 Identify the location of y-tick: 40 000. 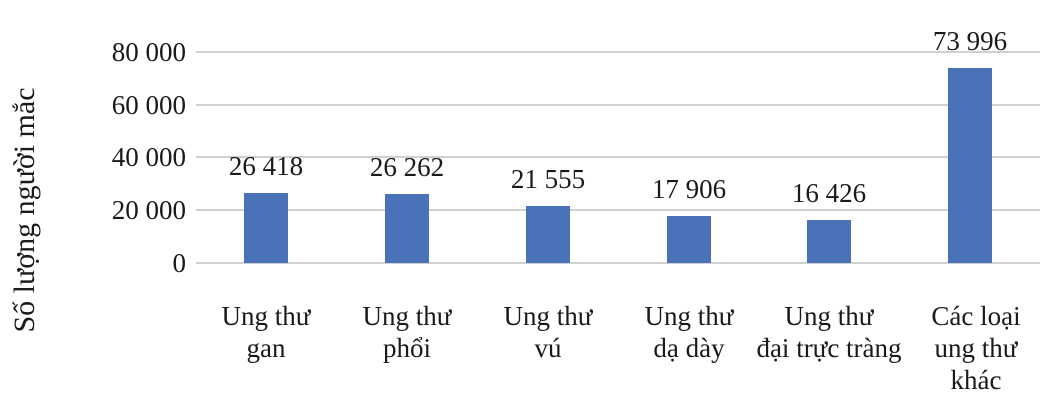
(148, 157).